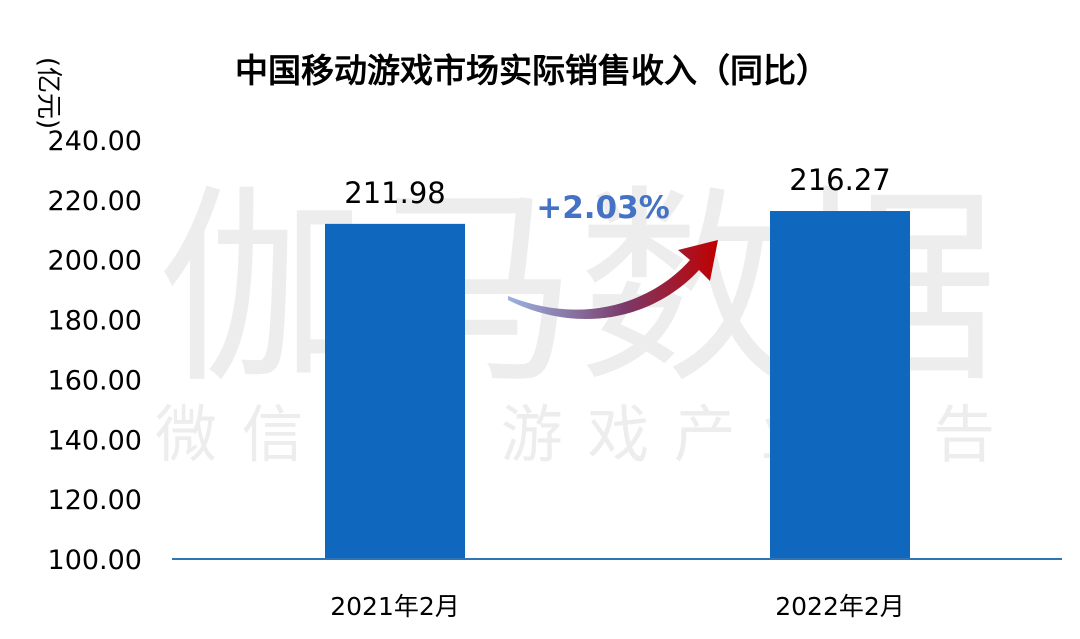  Describe the element at coordinates (603, 208) in the screenshot. I see `growth-label: +2.03%` at that location.